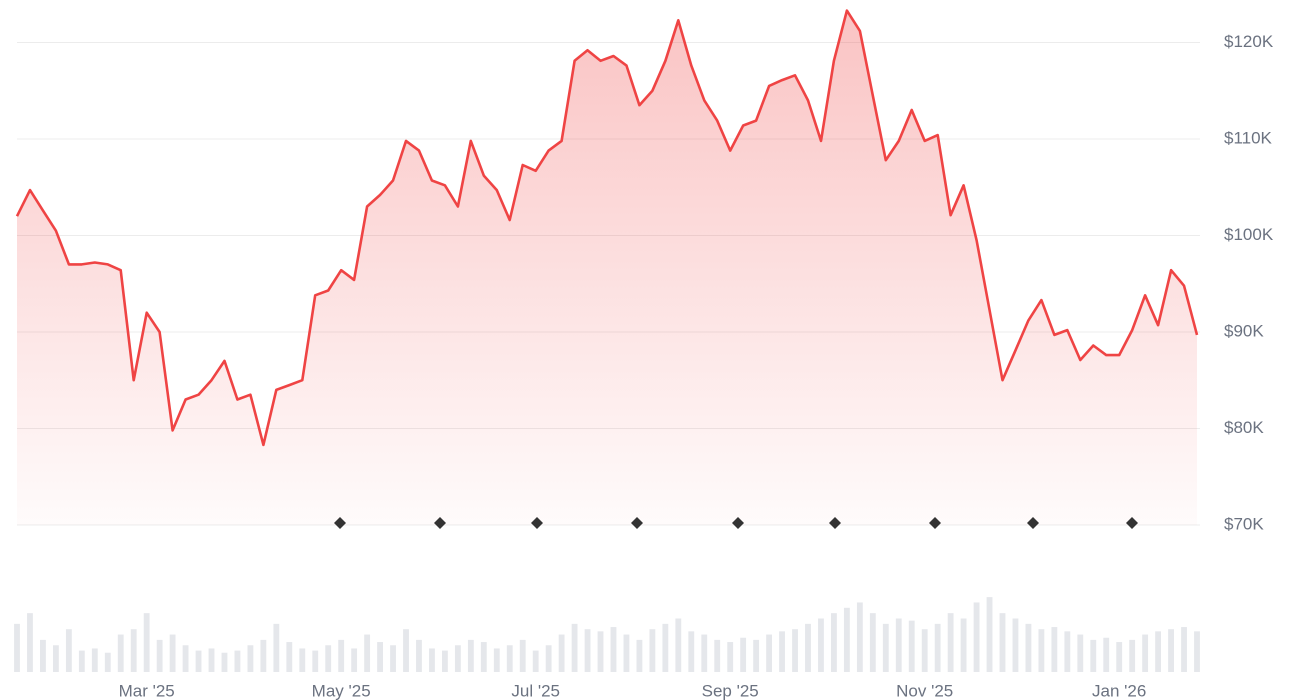 This screenshot has height=700, width=1300. What do you see at coordinates (1249, 234) in the screenshot?
I see `y-tick-label: $100K` at bounding box center [1249, 234].